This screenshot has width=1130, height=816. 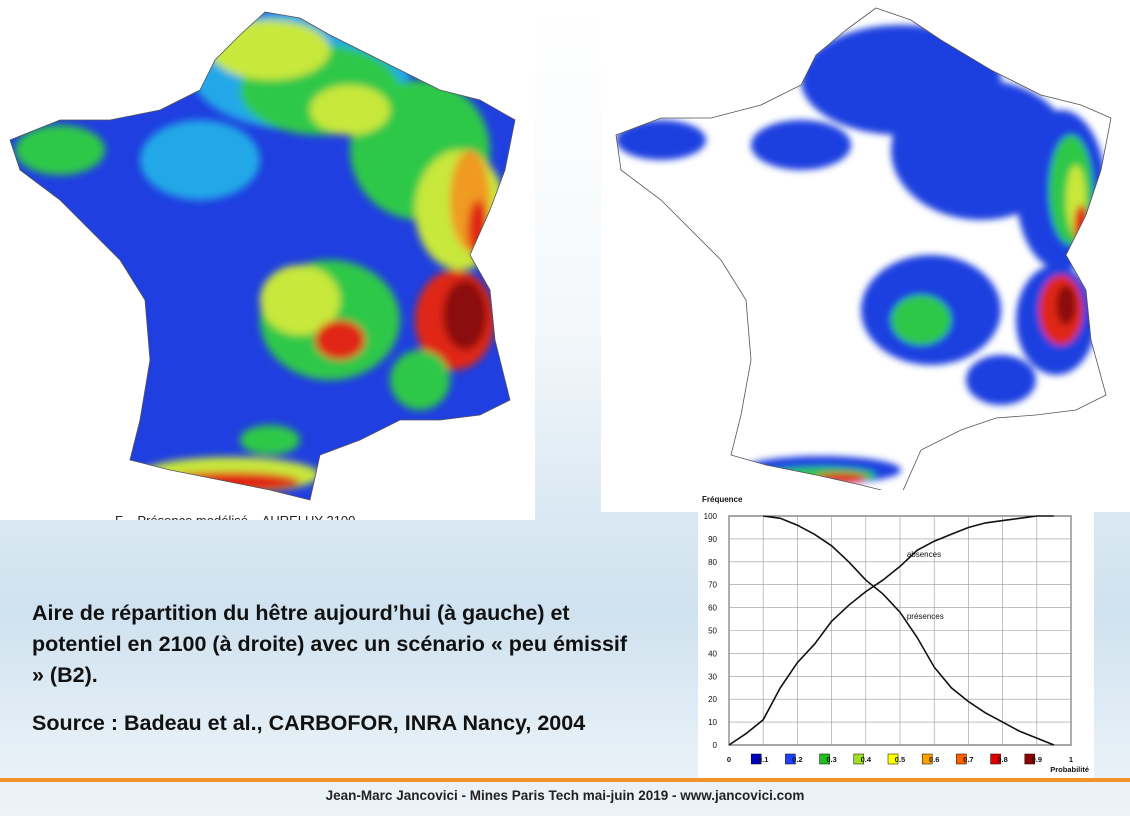 What do you see at coordinates (711, 516) in the screenshot?
I see `y-tick-label: 100` at bounding box center [711, 516].